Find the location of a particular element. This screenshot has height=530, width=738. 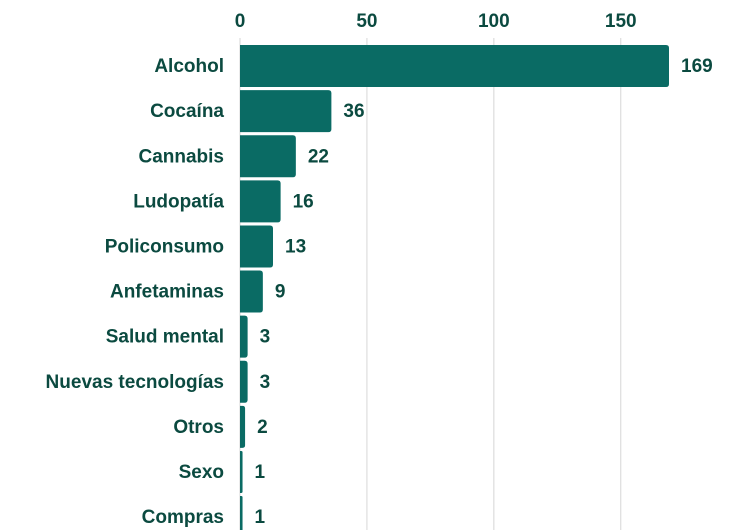

y-tick-label: Ludopatía is located at coordinates (178, 201).